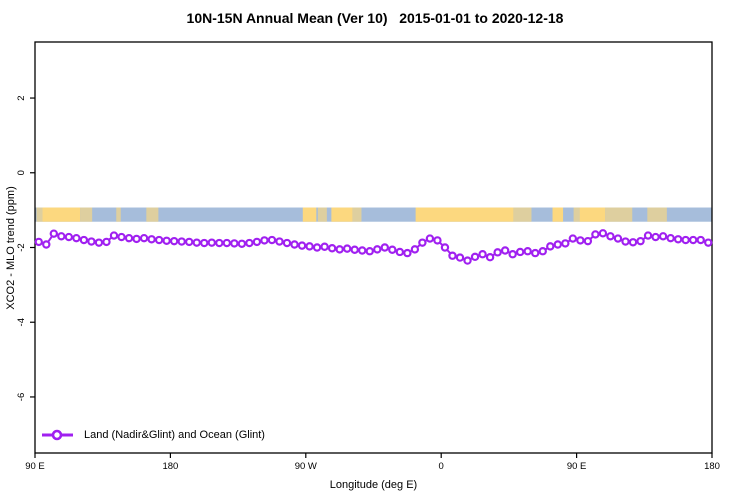 The image size is (750, 500). Describe the element at coordinates (21, 322) in the screenshot. I see `y-tick-label: -4` at that location.